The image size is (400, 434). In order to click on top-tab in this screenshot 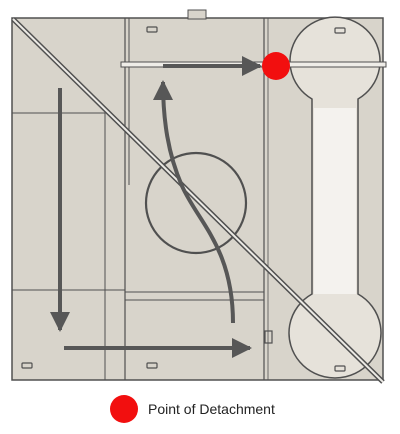, I will do `click(197, 14)`.